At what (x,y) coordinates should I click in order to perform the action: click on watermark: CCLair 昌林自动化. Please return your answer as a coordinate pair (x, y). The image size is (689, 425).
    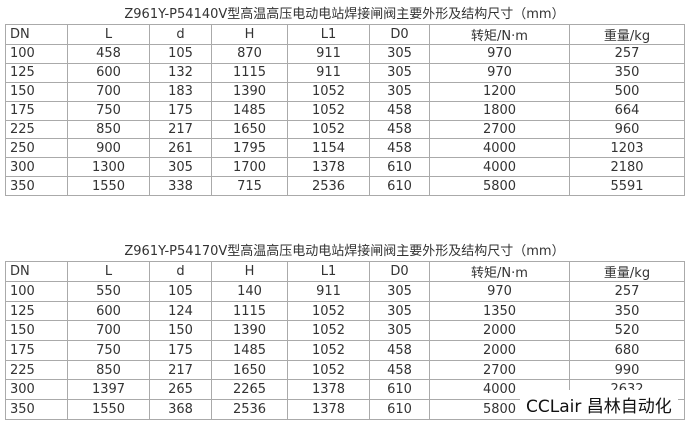
    Looking at the image, I should click on (599, 404).